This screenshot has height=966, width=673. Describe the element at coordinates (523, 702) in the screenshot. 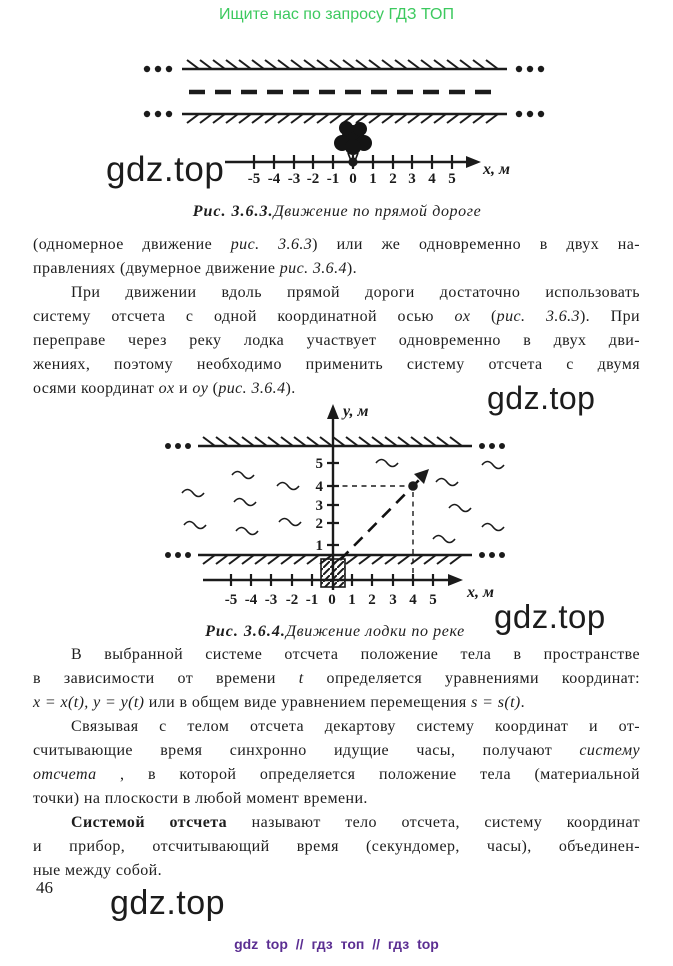

I see `text-segment: .` at that location.